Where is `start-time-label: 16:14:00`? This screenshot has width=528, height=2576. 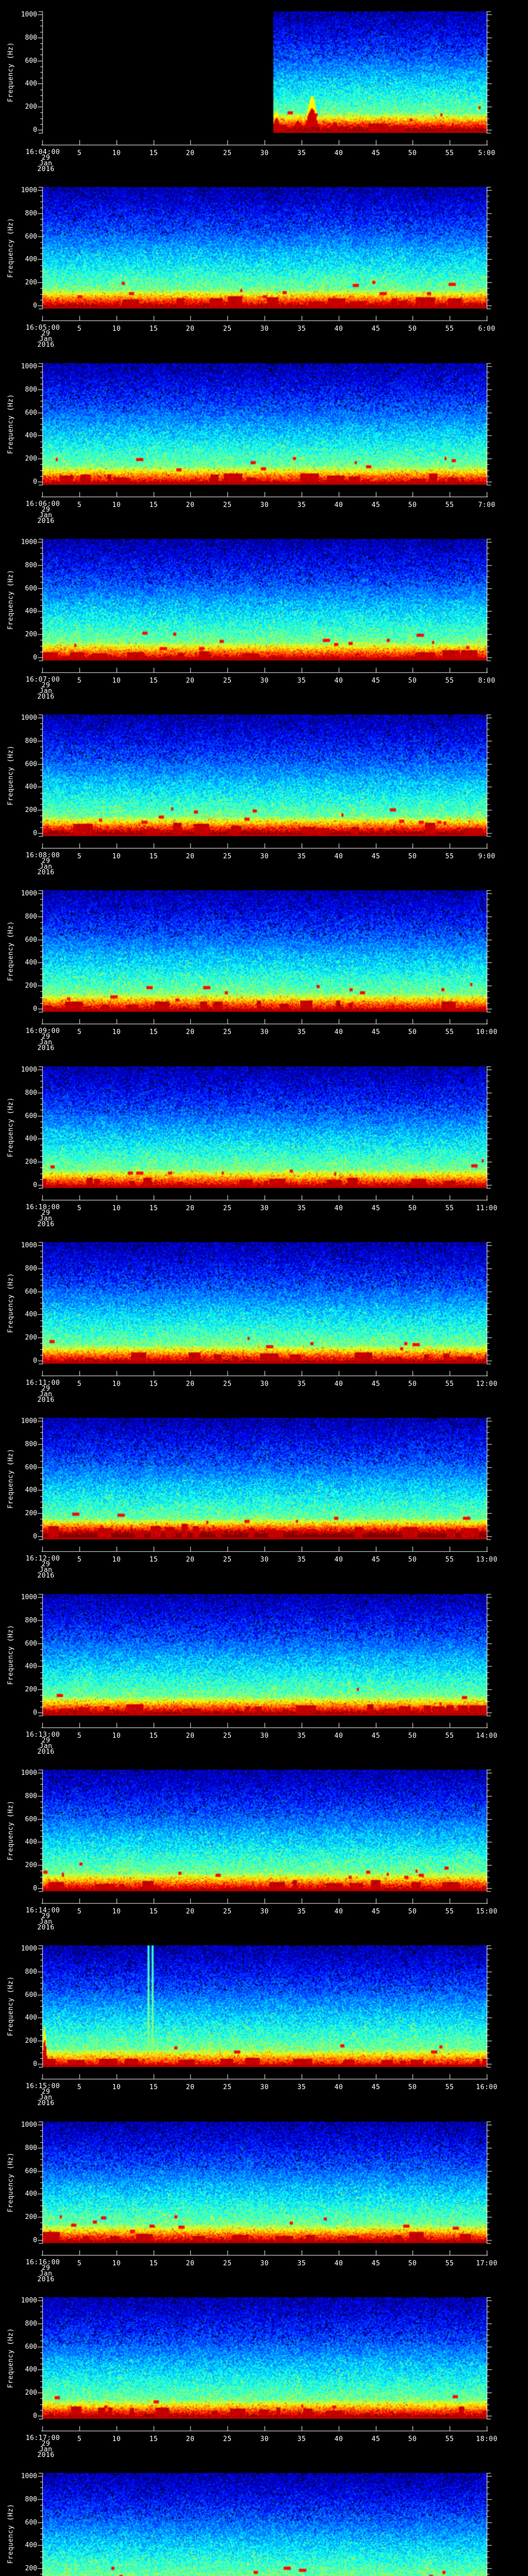
start-time-label: 16:14:00 is located at coordinates (42, 1910).